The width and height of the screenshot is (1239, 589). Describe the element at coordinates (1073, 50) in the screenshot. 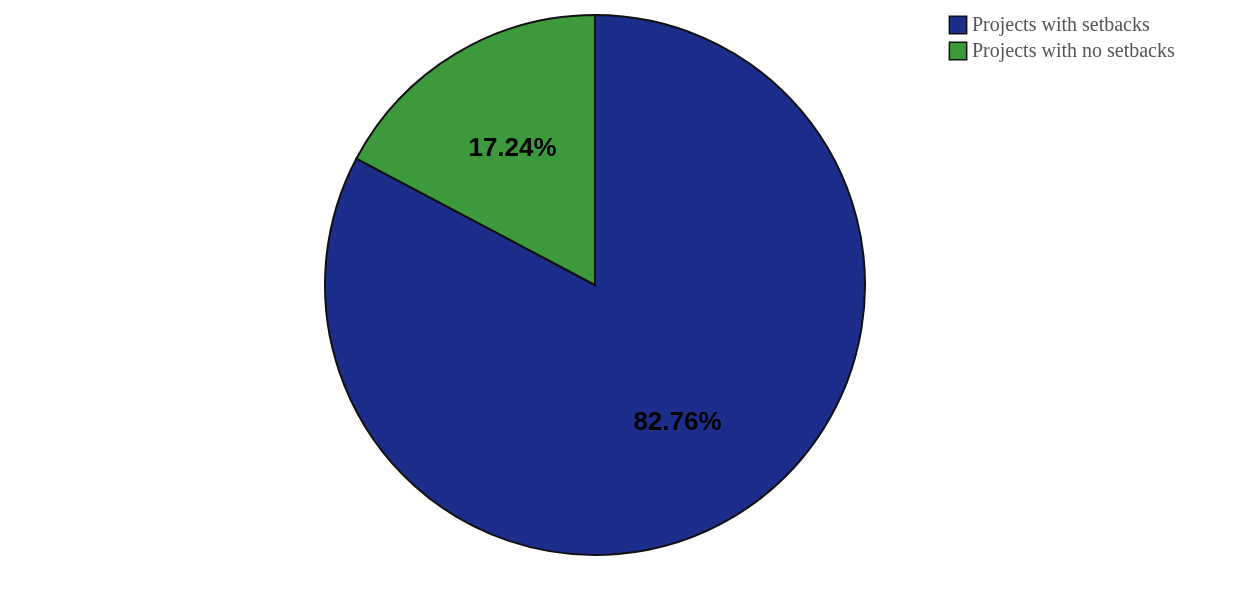

I see `legend-label: Projects with no setbacks` at that location.